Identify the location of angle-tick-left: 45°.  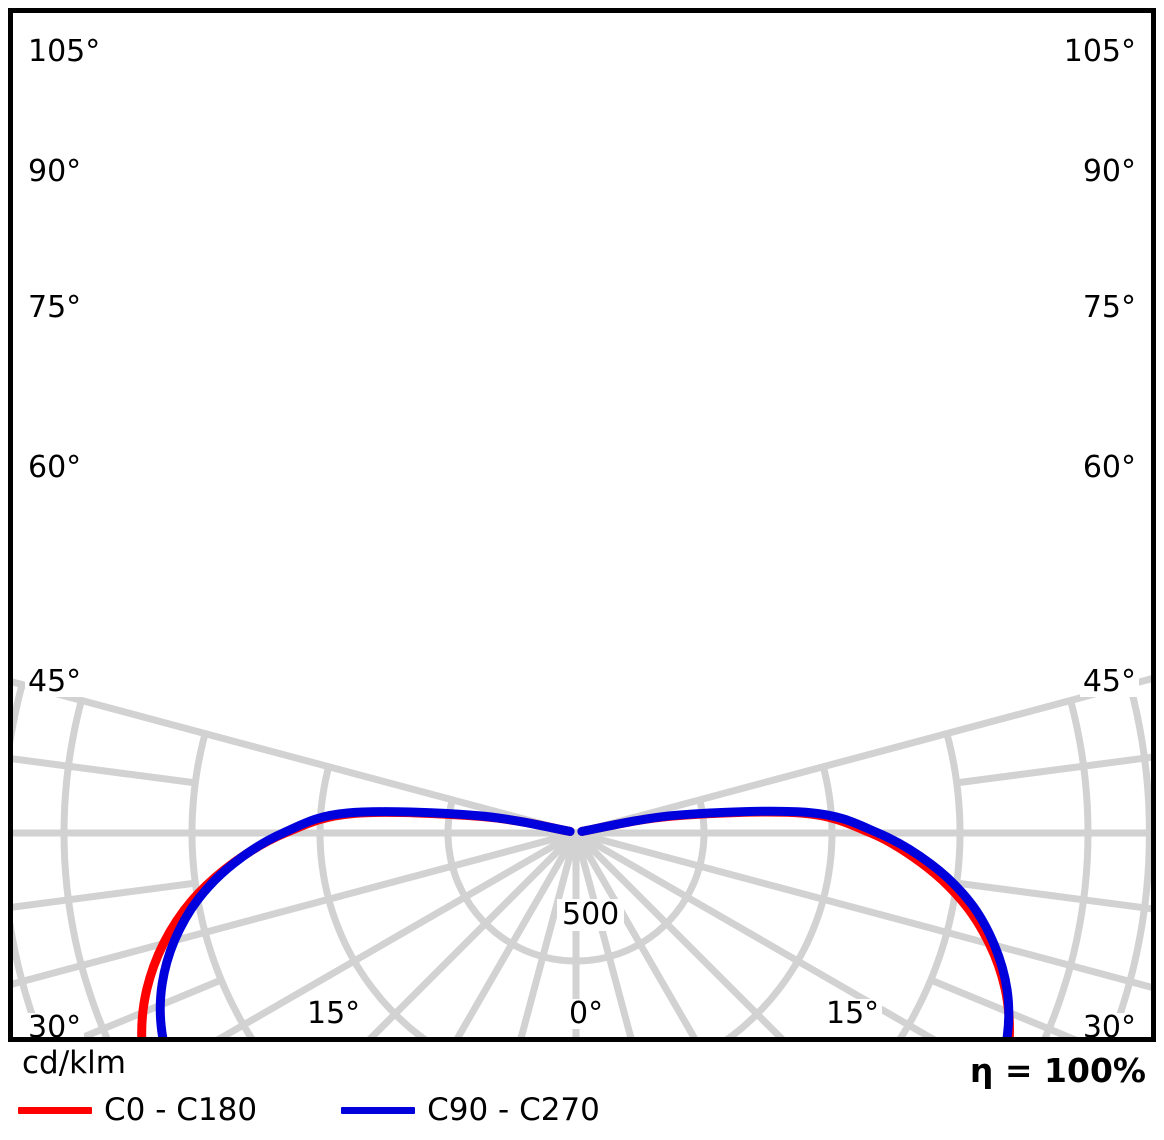
(55, 682).